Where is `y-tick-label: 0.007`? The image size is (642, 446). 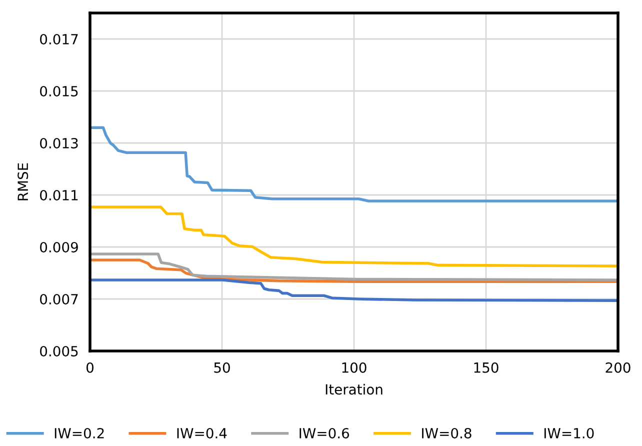
y-tick-label: 0.007 is located at coordinates (59, 299).